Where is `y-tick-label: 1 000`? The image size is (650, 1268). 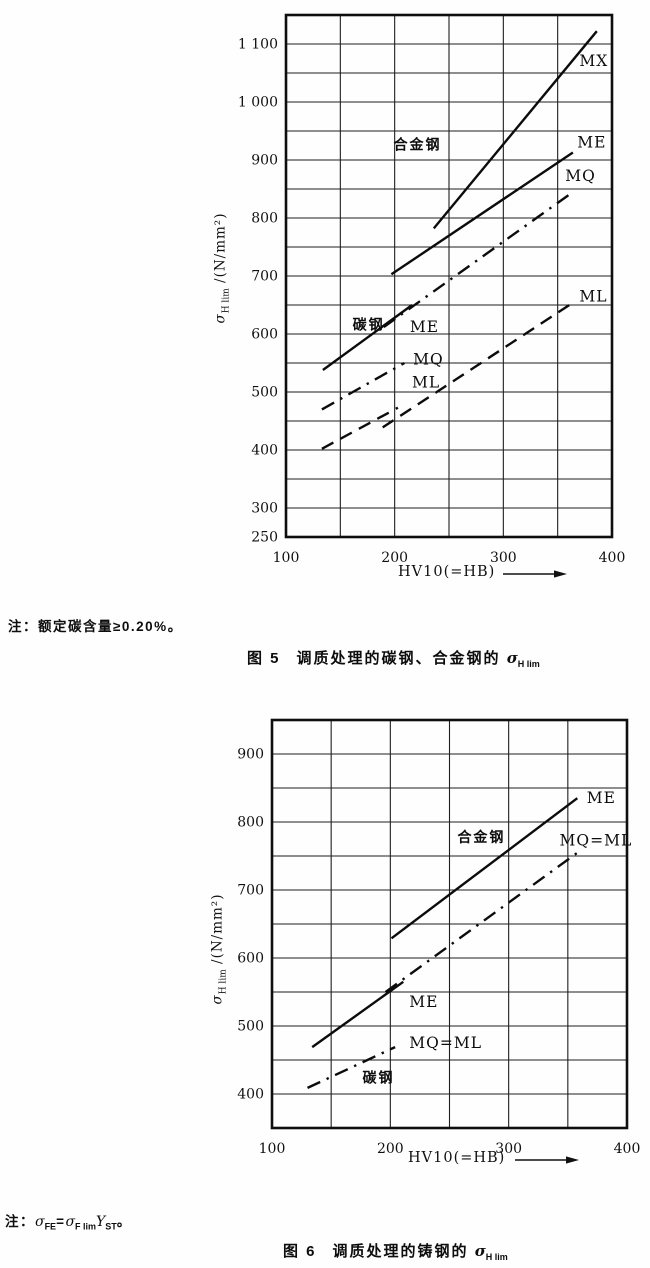 y-tick-label: 1 000 is located at coordinates (258, 103).